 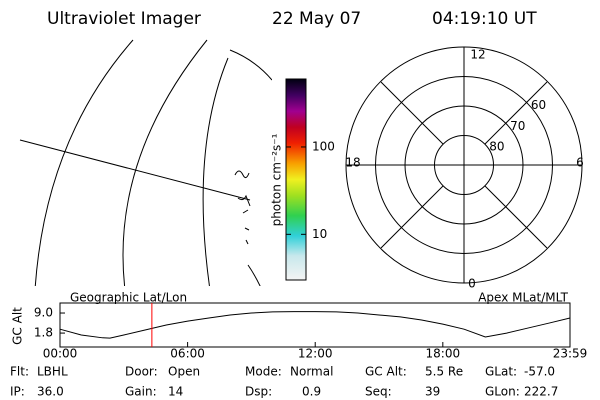 I want to click on status-value: 39, so click(x=432, y=392).